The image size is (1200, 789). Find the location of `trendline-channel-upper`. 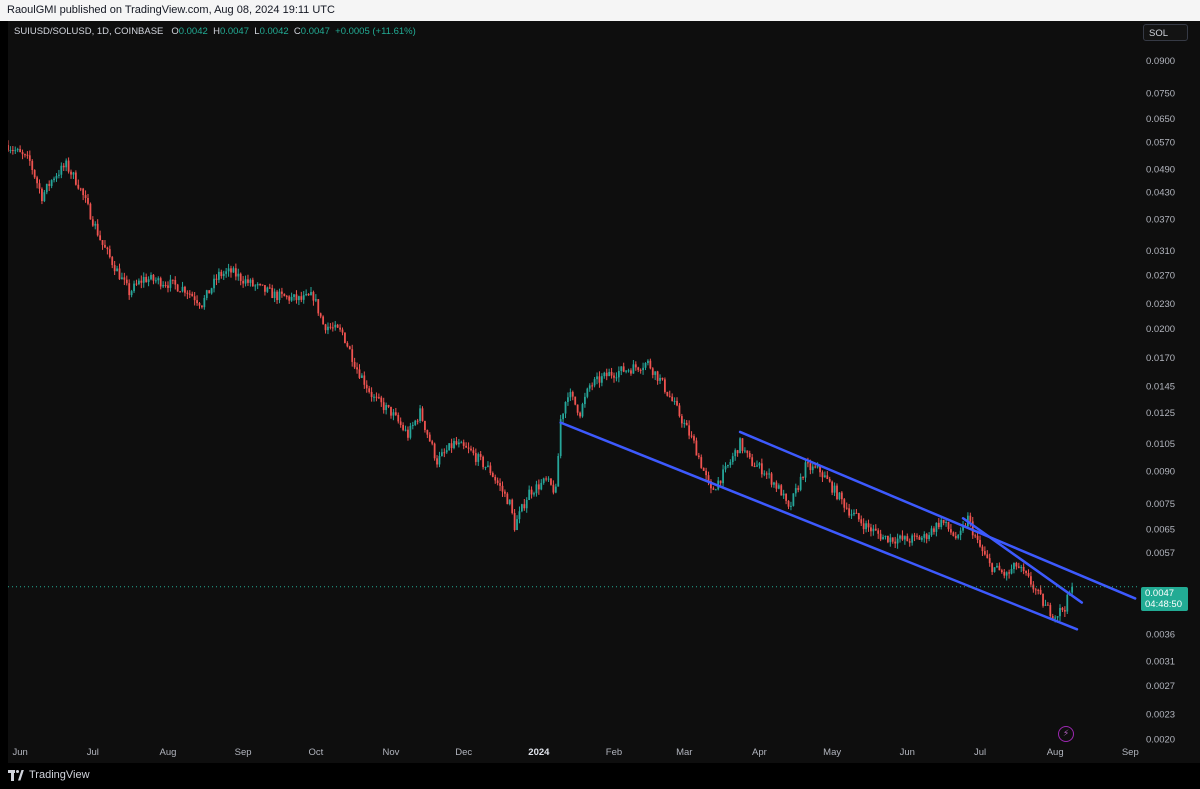

trendline-channel-upper is located at coordinates (937, 515).